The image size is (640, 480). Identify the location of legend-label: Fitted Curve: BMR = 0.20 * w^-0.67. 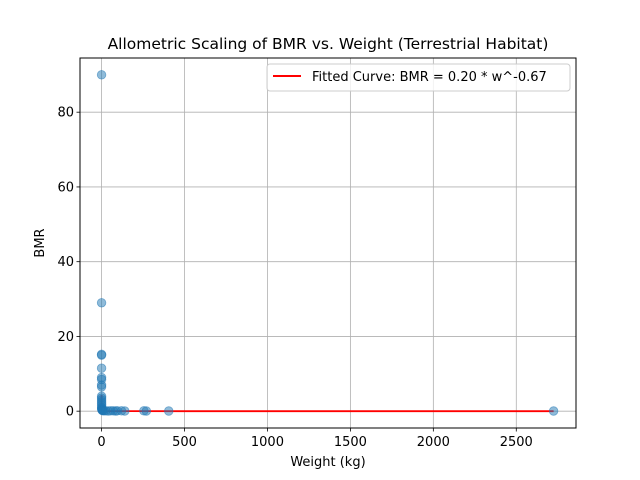
(429, 77).